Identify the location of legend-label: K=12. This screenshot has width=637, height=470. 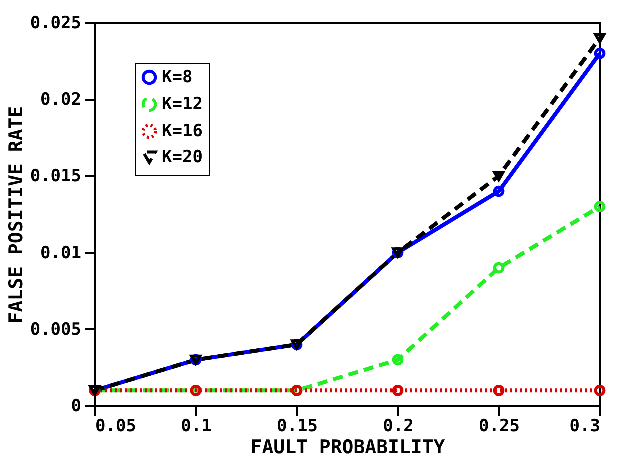
(182, 104).